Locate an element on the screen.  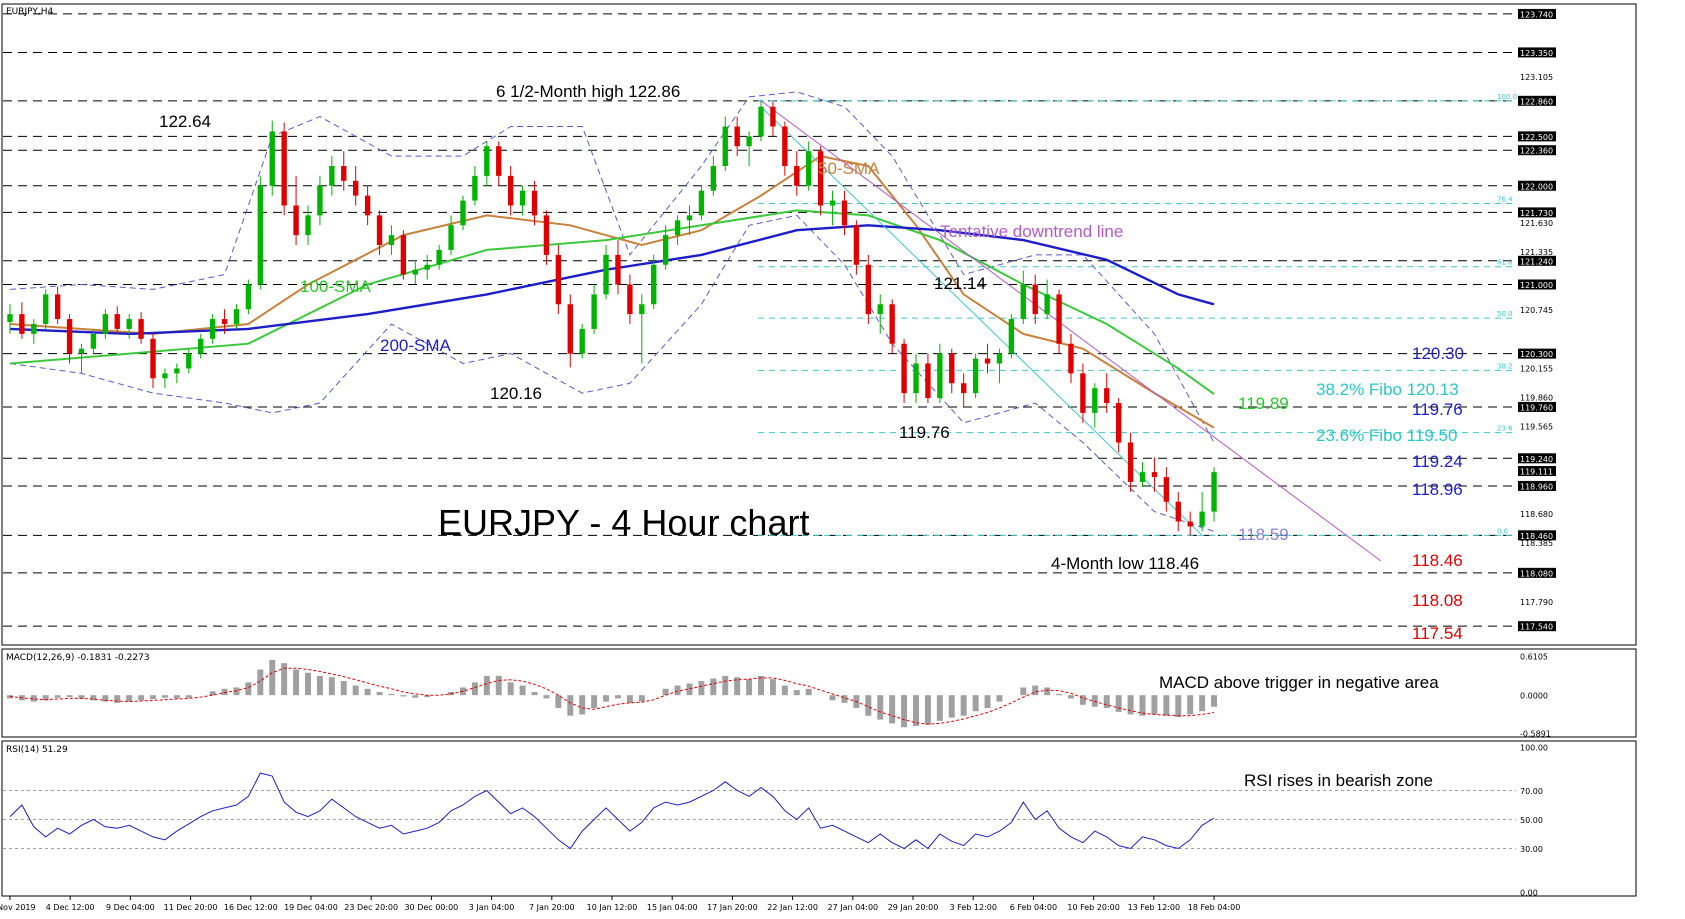
rsi-axis-label: 50.00 is located at coordinates (1531, 820).